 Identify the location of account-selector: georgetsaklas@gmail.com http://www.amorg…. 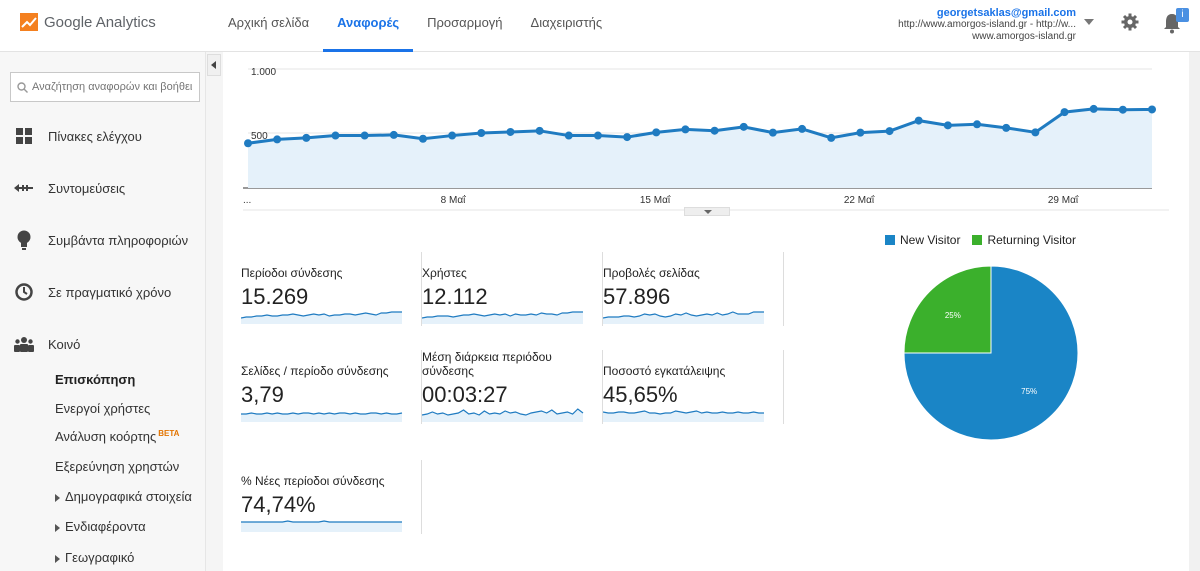
(987, 25).